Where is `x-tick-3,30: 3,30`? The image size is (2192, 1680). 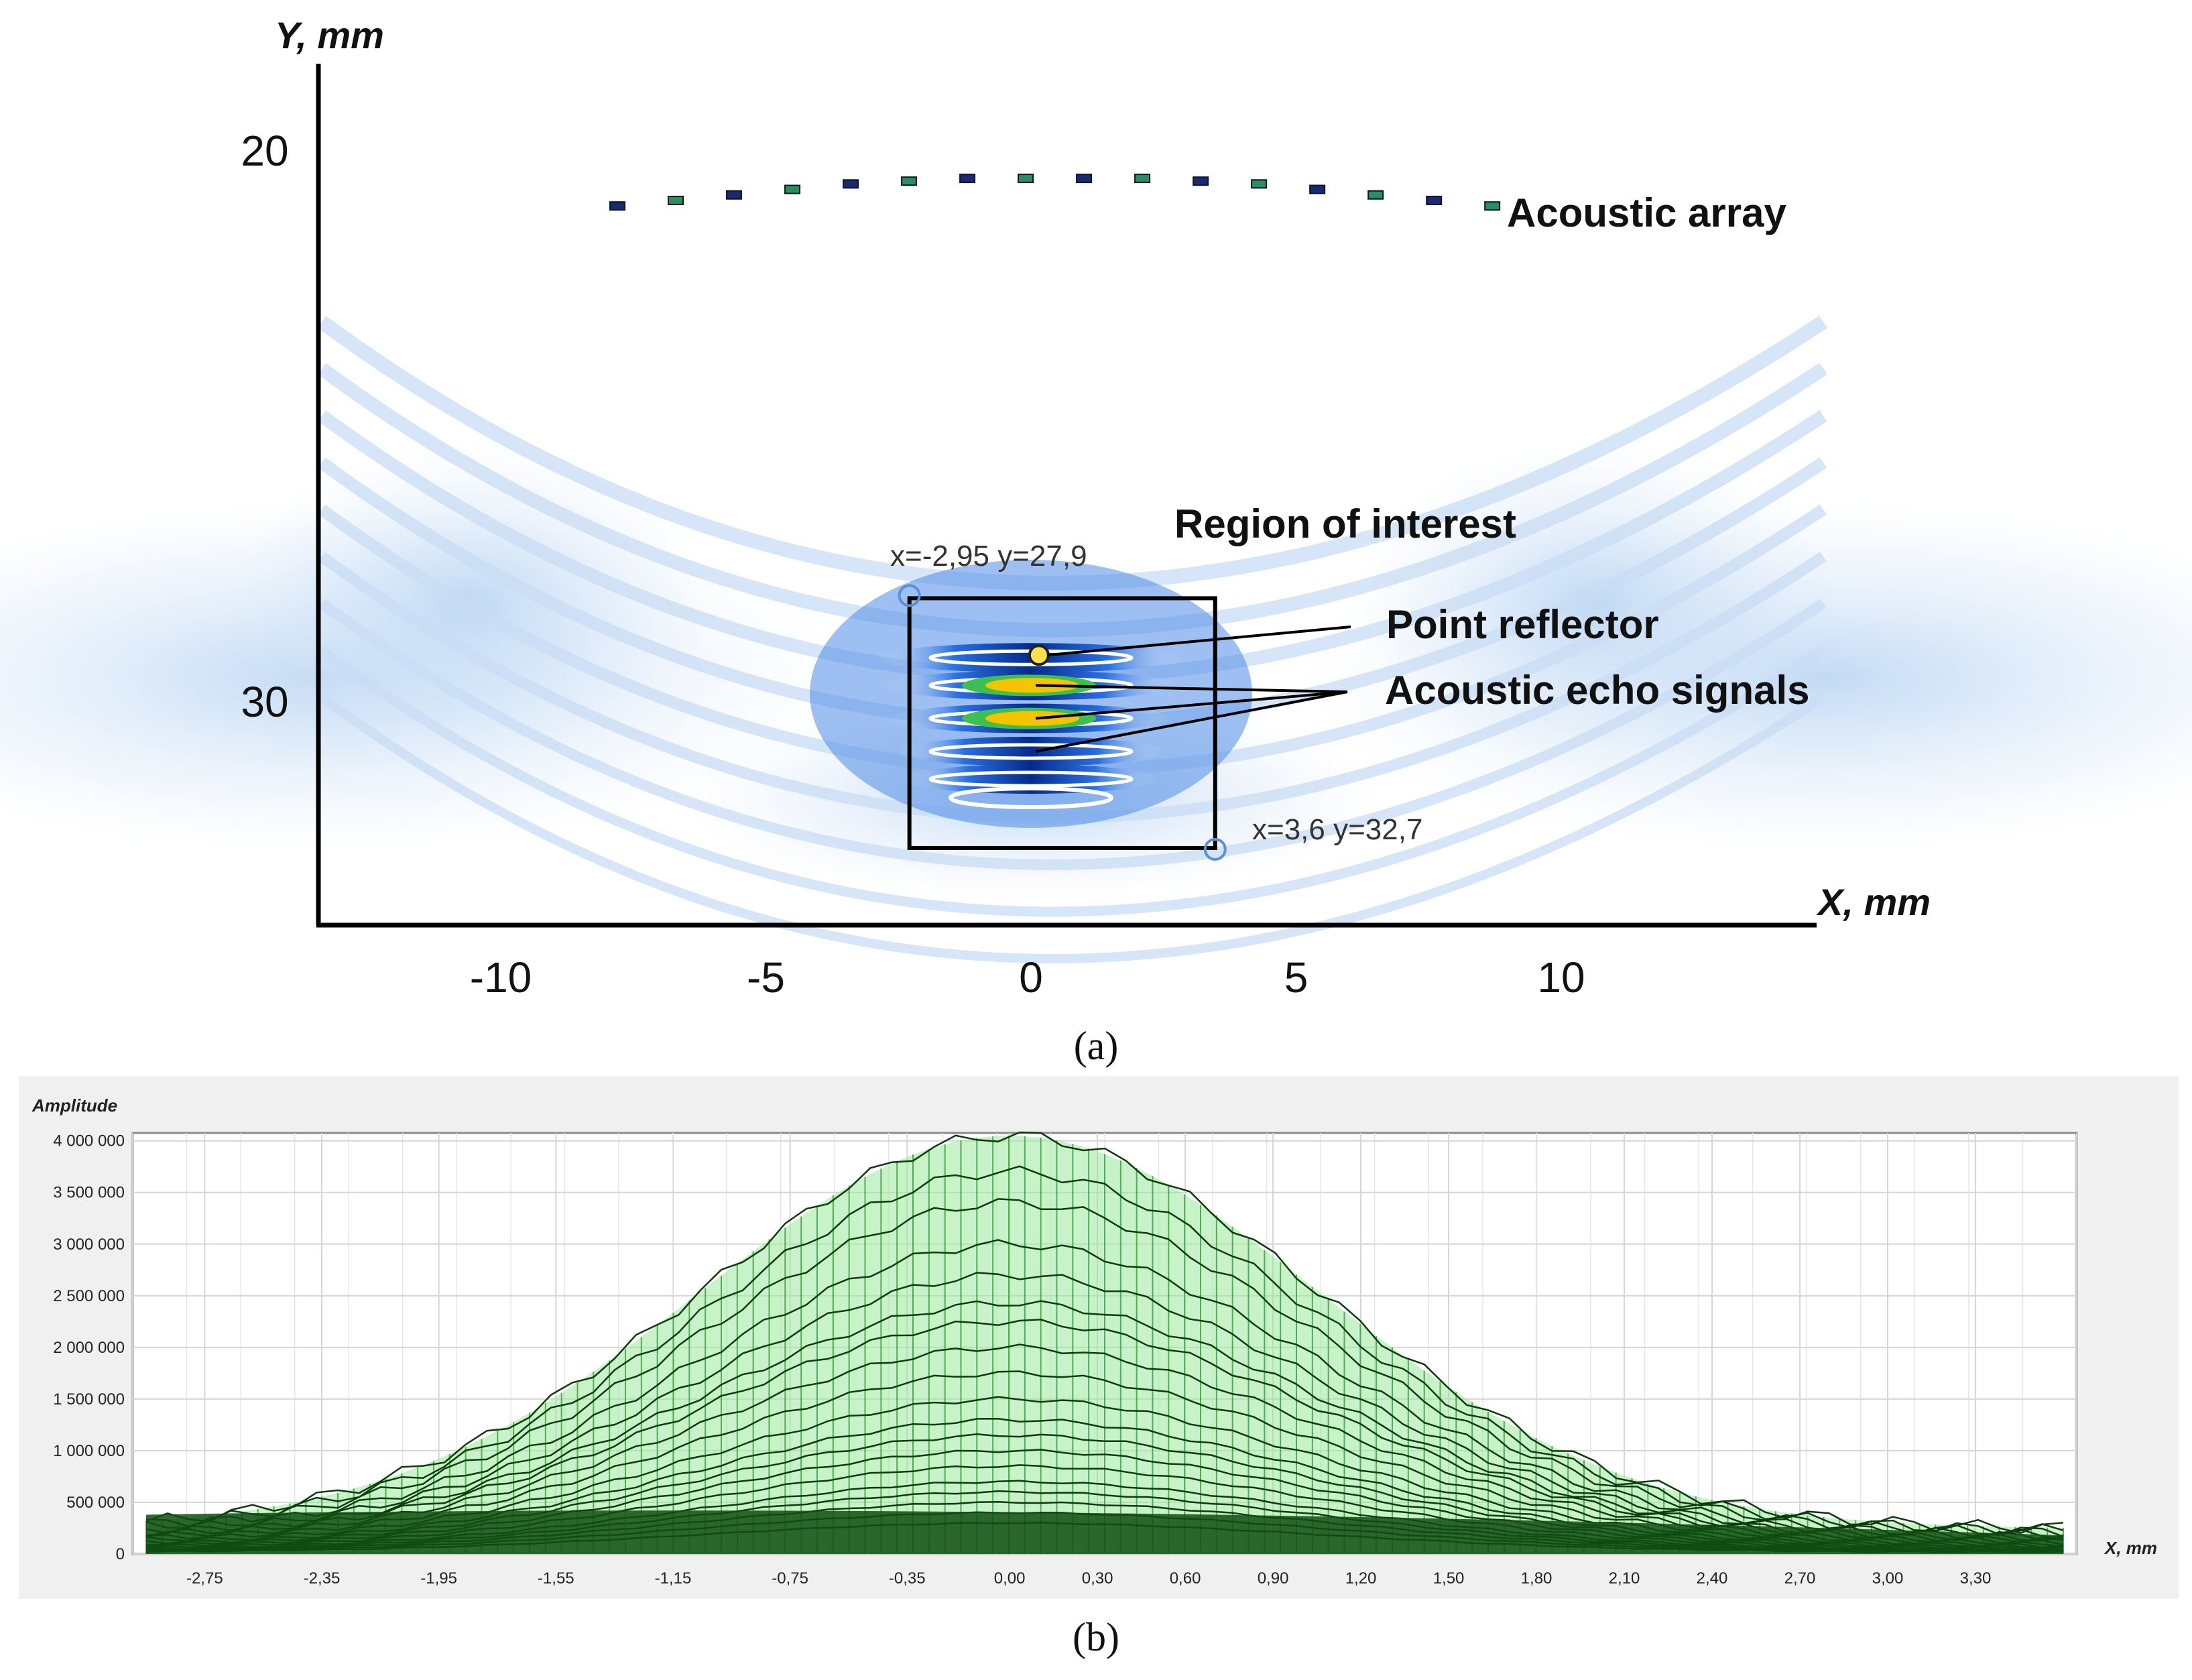 x-tick-3,30: 3,30 is located at coordinates (1976, 1578).